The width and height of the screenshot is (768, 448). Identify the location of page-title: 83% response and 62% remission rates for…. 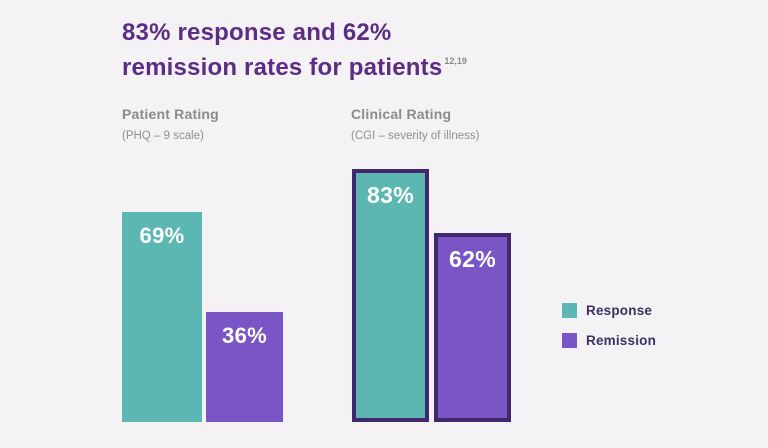
(294, 50).